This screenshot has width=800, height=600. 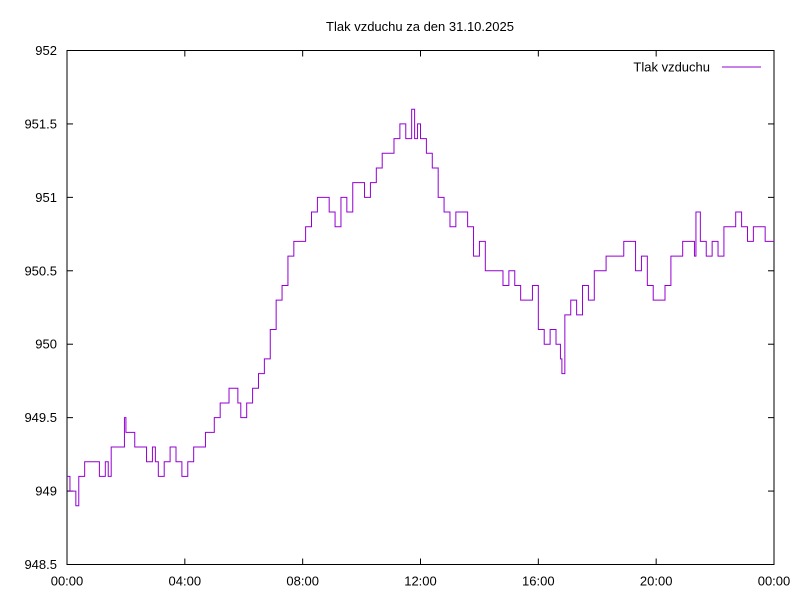 I want to click on x-tick-label: 12:00, so click(x=420, y=581).